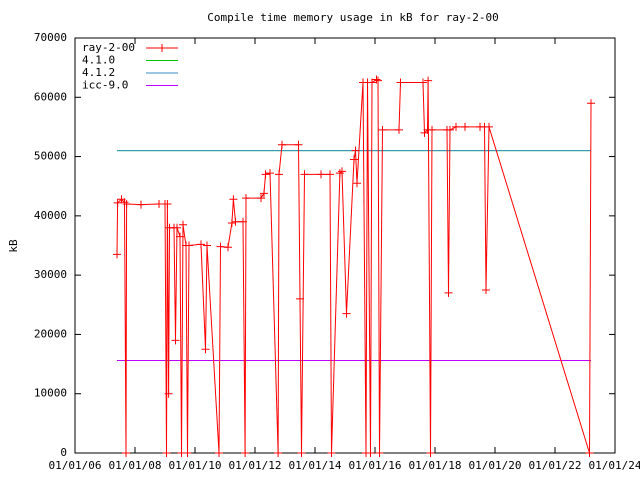 The image size is (640, 480). I want to click on x-tick-label: 01/01/14, so click(315, 465).